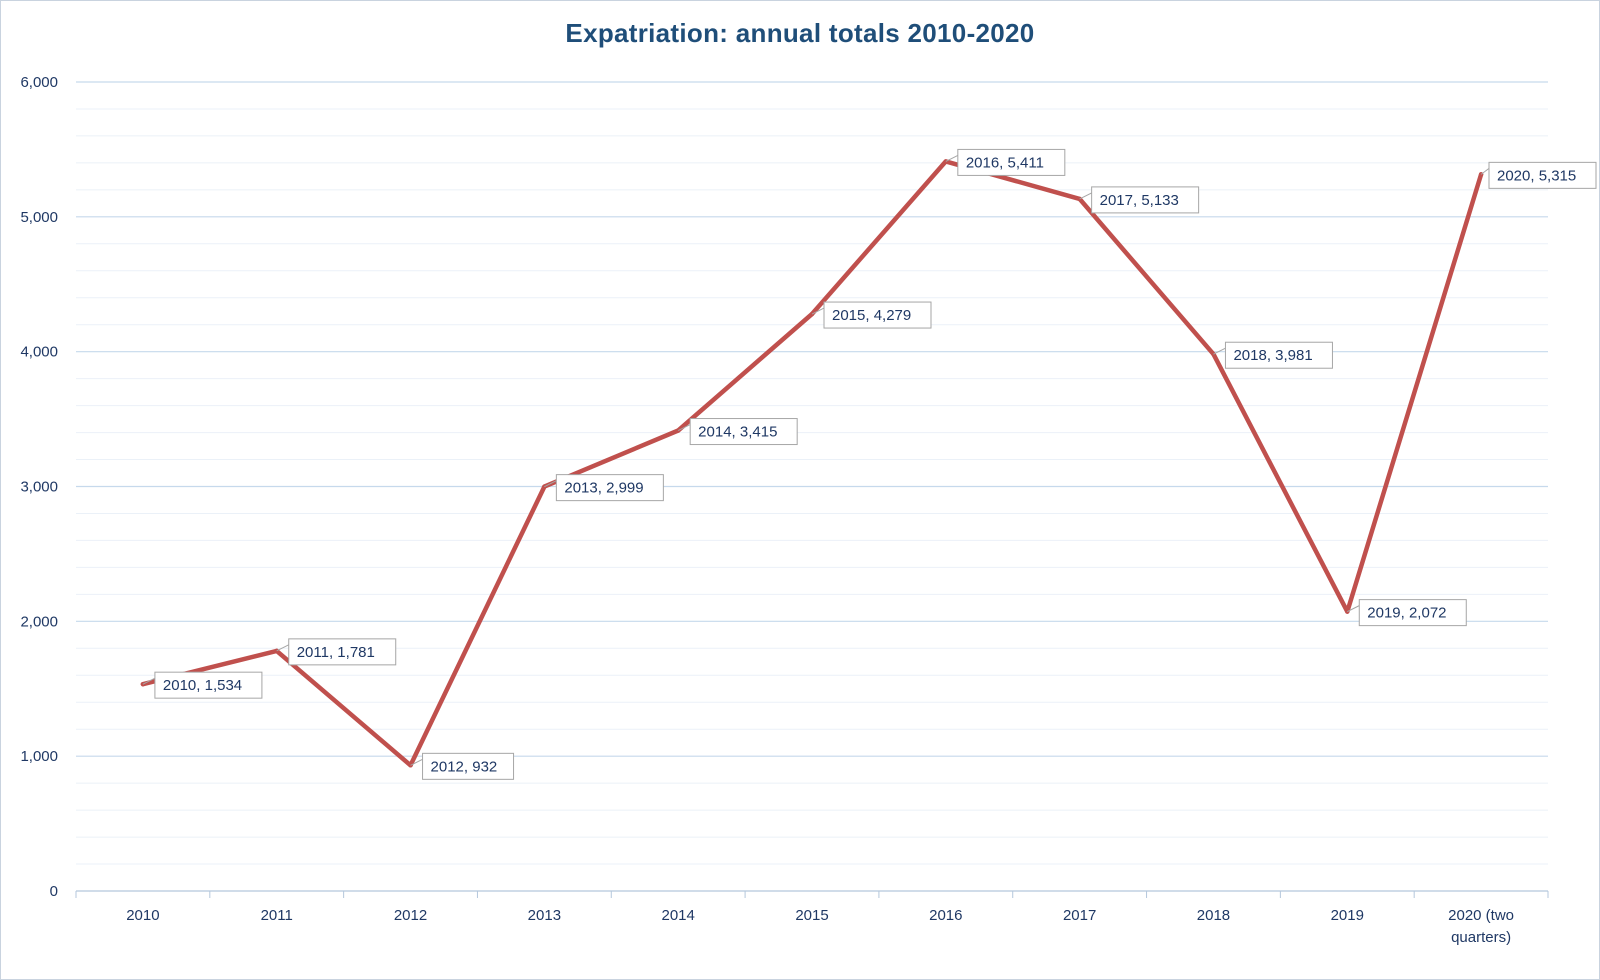  I want to click on data-label-text: 2011, 1,781, so click(336, 652).